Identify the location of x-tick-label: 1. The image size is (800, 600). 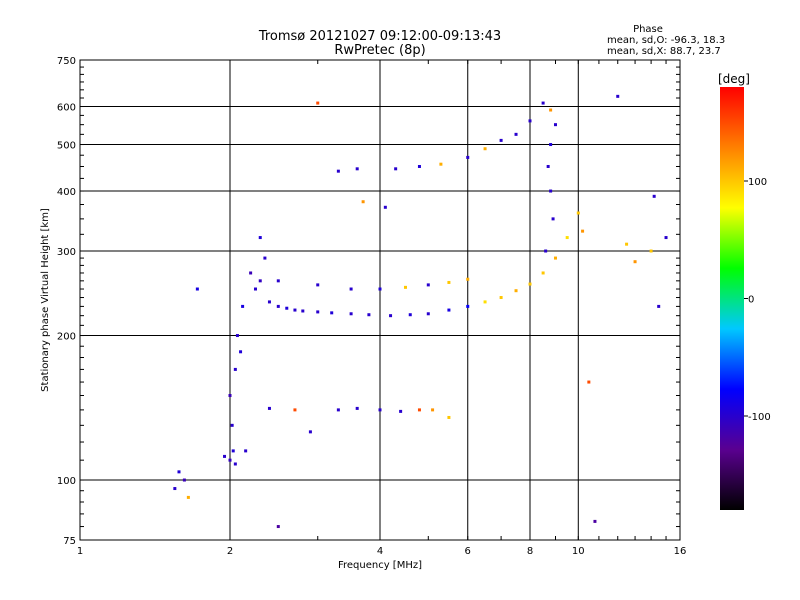
(80, 551).